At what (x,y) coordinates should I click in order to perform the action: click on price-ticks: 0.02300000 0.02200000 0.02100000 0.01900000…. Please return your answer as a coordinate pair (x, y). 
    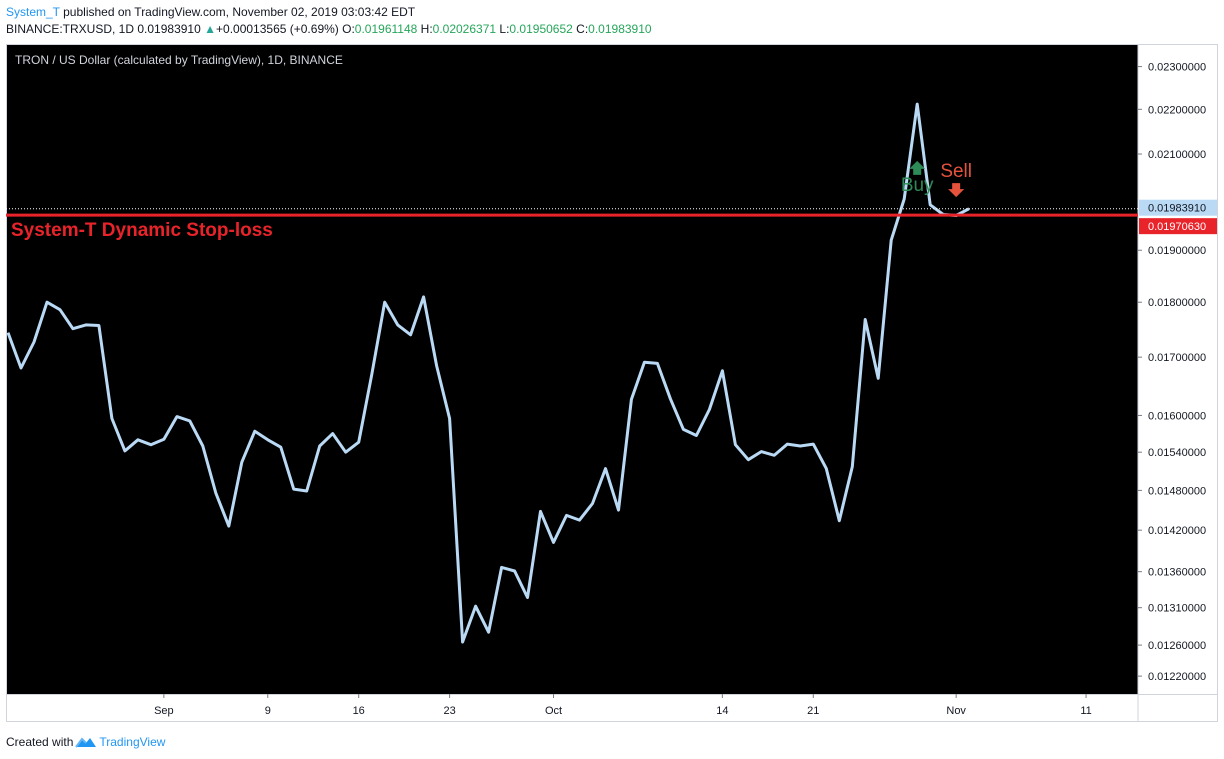
    Looking at the image, I should click on (1172, 372).